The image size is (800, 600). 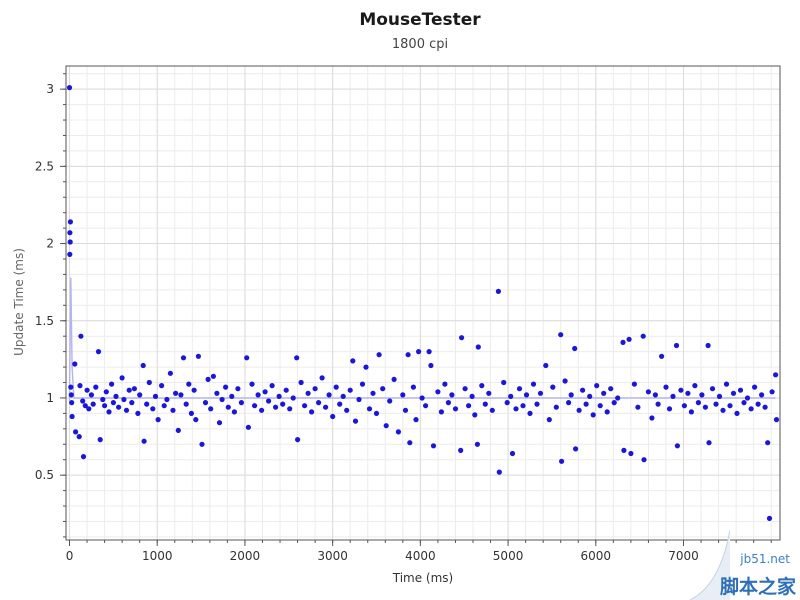 I want to click on y-tick-label: 2, so click(x=50, y=244).